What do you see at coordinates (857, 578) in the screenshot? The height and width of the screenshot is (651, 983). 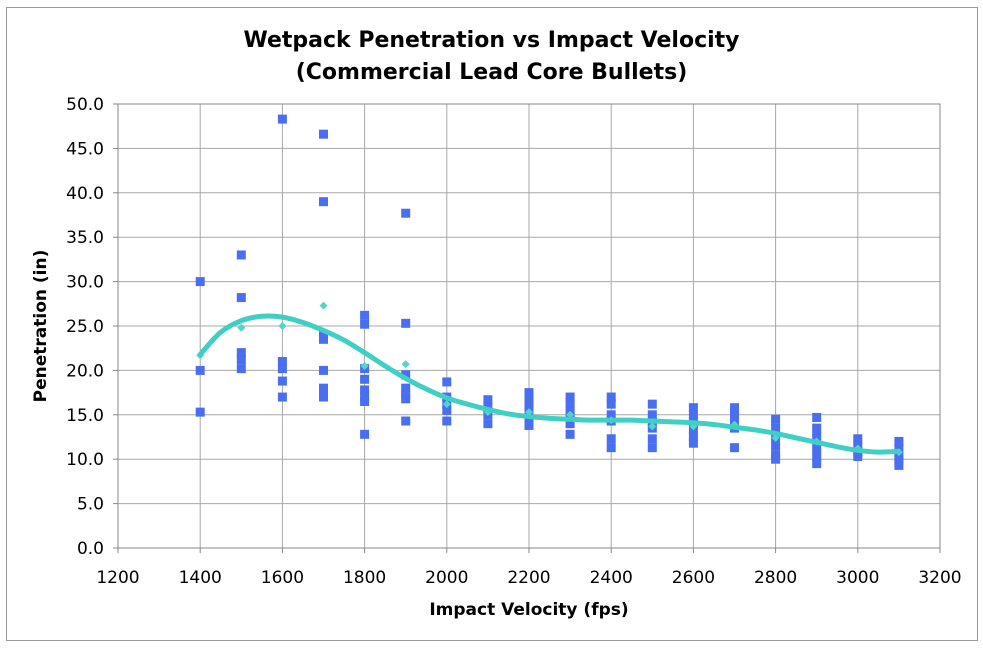 I see `x-tick-label: 3000` at bounding box center [857, 578].